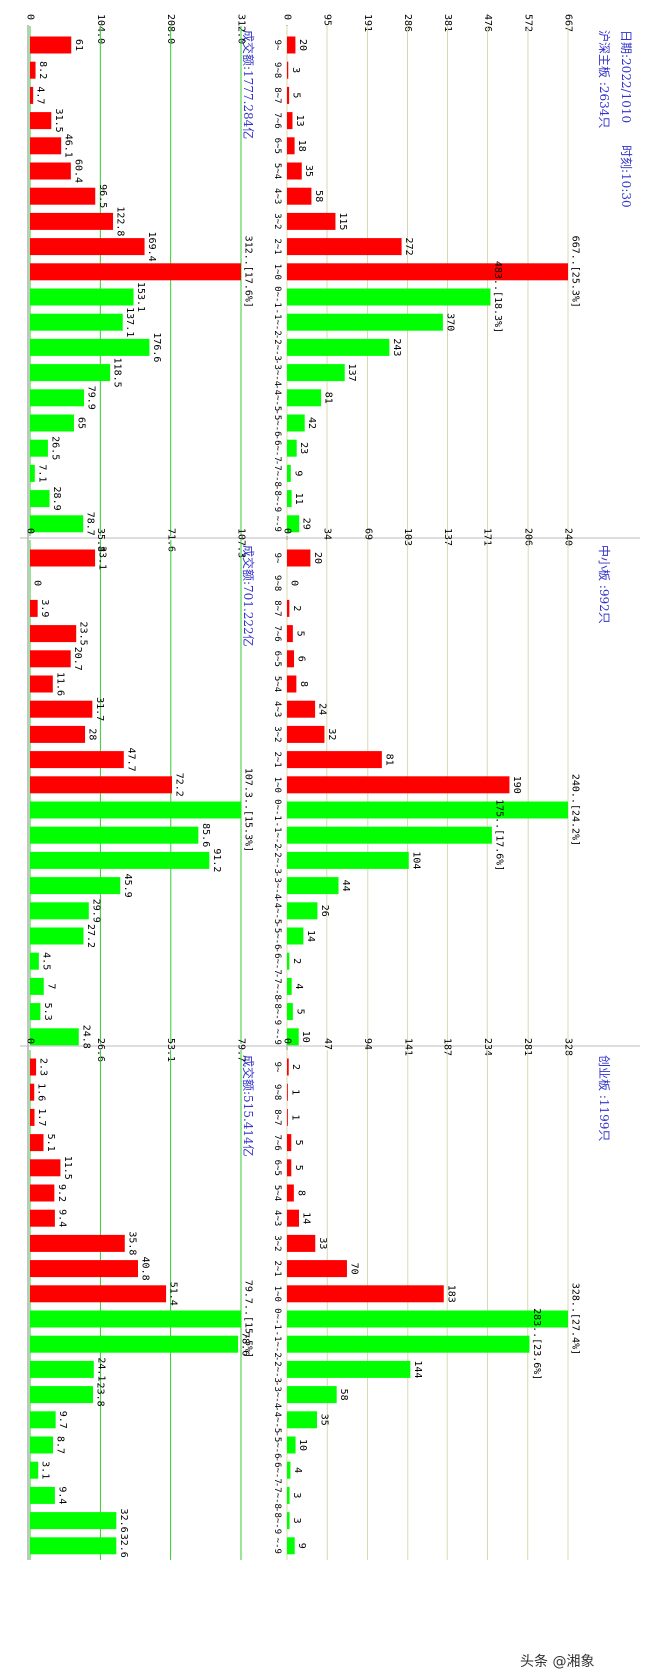 The width and height of the screenshot is (658, 1680). Describe the element at coordinates (277, 347) in the screenshot. I see `category-label: -2~-3` at that location.